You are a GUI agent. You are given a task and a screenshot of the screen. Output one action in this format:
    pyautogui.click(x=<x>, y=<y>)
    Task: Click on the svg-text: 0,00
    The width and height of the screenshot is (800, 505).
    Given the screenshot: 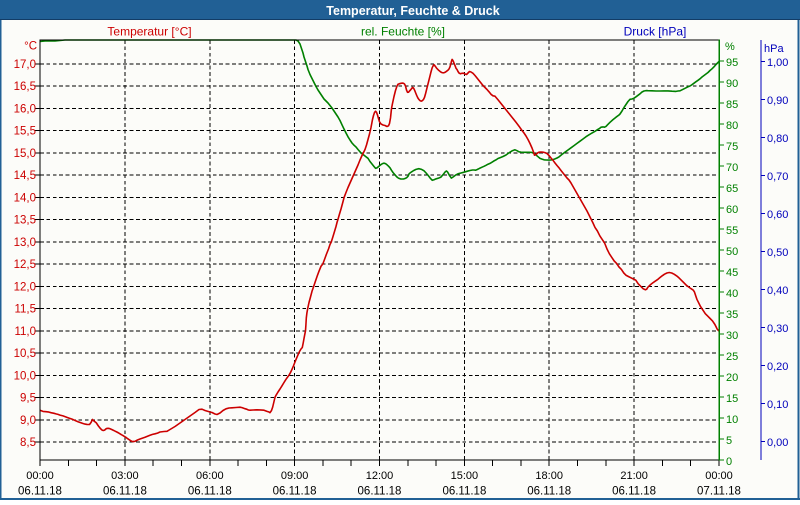 What is the action you would take?
    pyautogui.click(x=777, y=443)
    